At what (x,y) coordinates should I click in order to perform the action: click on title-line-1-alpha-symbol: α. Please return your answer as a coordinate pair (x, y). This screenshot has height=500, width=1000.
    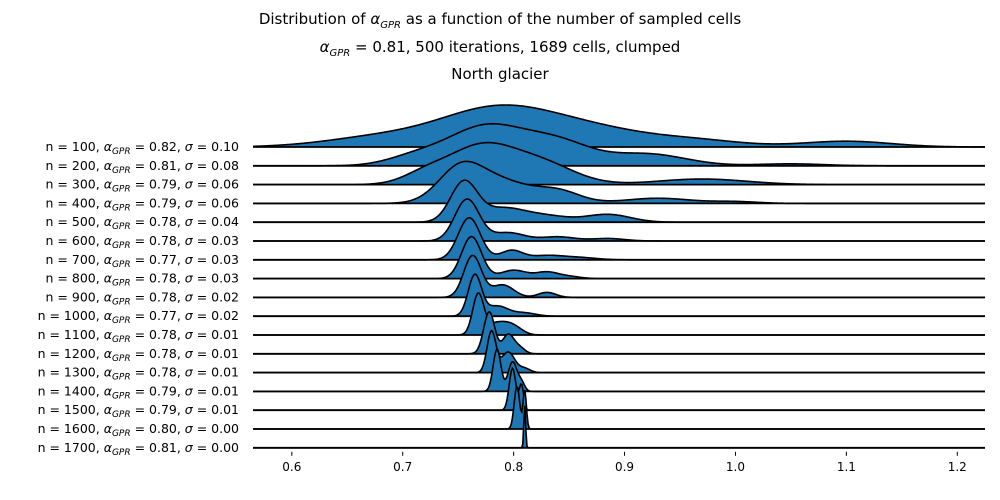
    Looking at the image, I should click on (375, 19).